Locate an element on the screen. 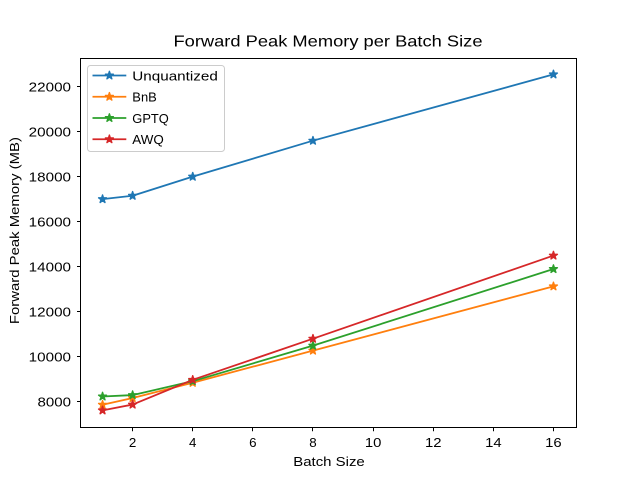 This screenshot has width=640, height=485. svg-text: 22000 is located at coordinates (50, 87).